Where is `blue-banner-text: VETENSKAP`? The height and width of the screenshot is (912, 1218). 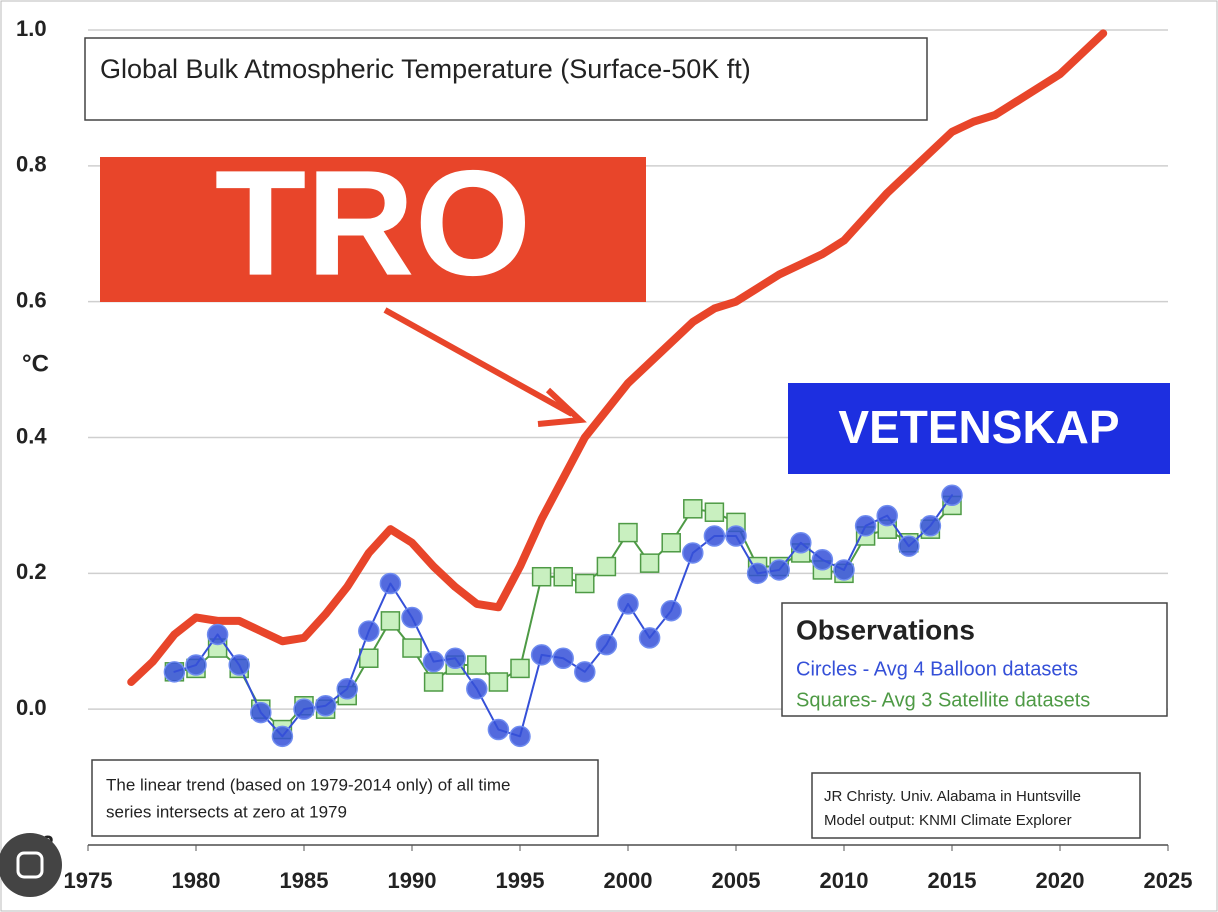
blue-banner-text: VETENSKAP is located at coordinates (978, 427).